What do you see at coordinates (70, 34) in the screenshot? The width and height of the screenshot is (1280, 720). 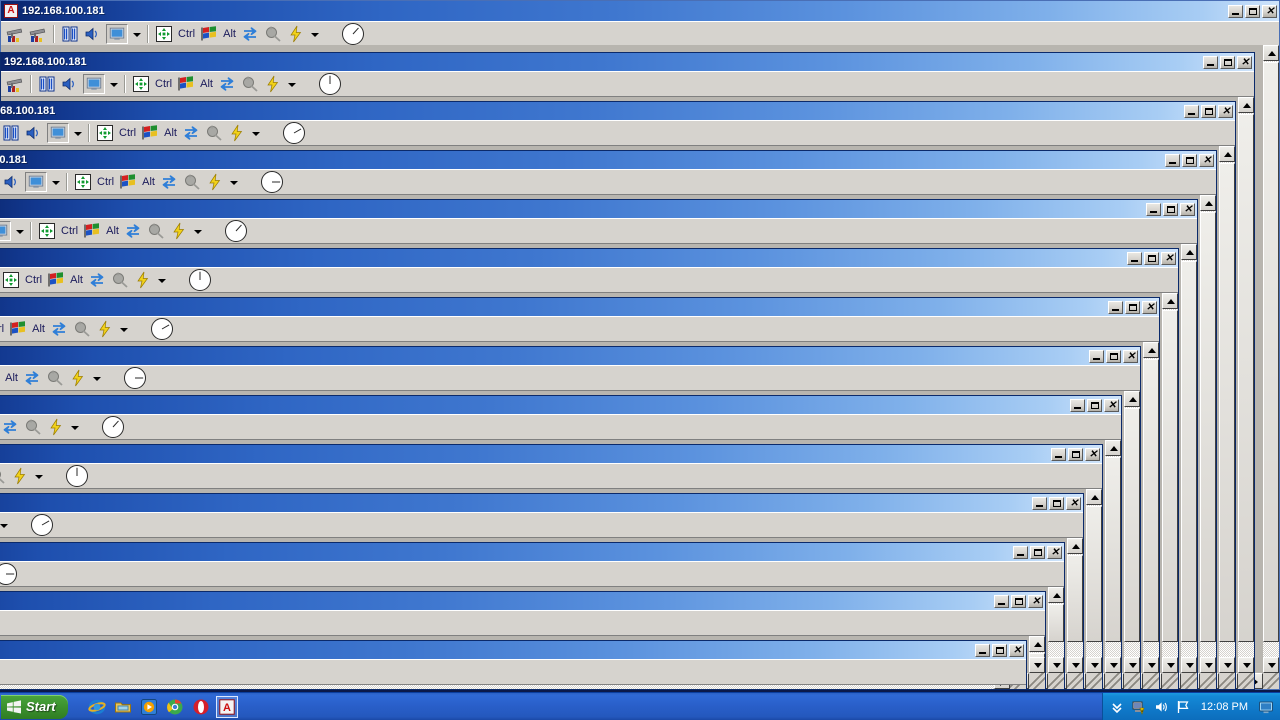 I see `file-manager-icon` at bounding box center [70, 34].